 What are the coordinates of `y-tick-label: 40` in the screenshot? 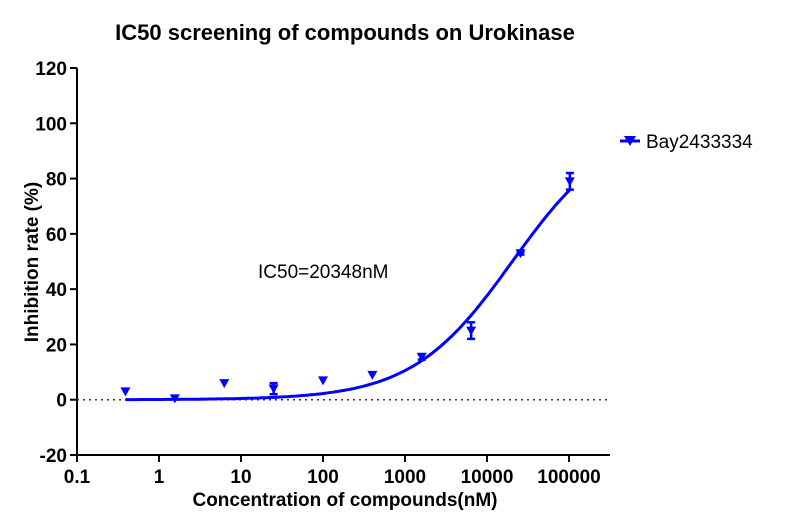 It's located at (56, 290).